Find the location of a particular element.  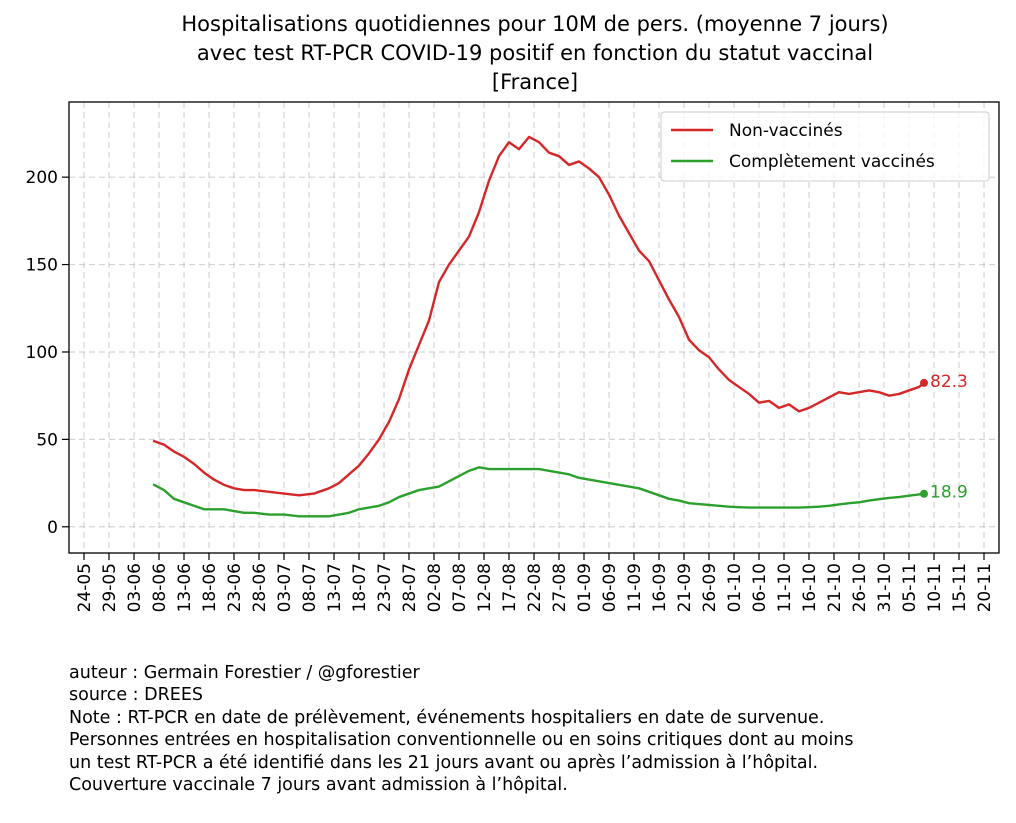

x-tick-label: 24-05 is located at coordinates (85, 587).